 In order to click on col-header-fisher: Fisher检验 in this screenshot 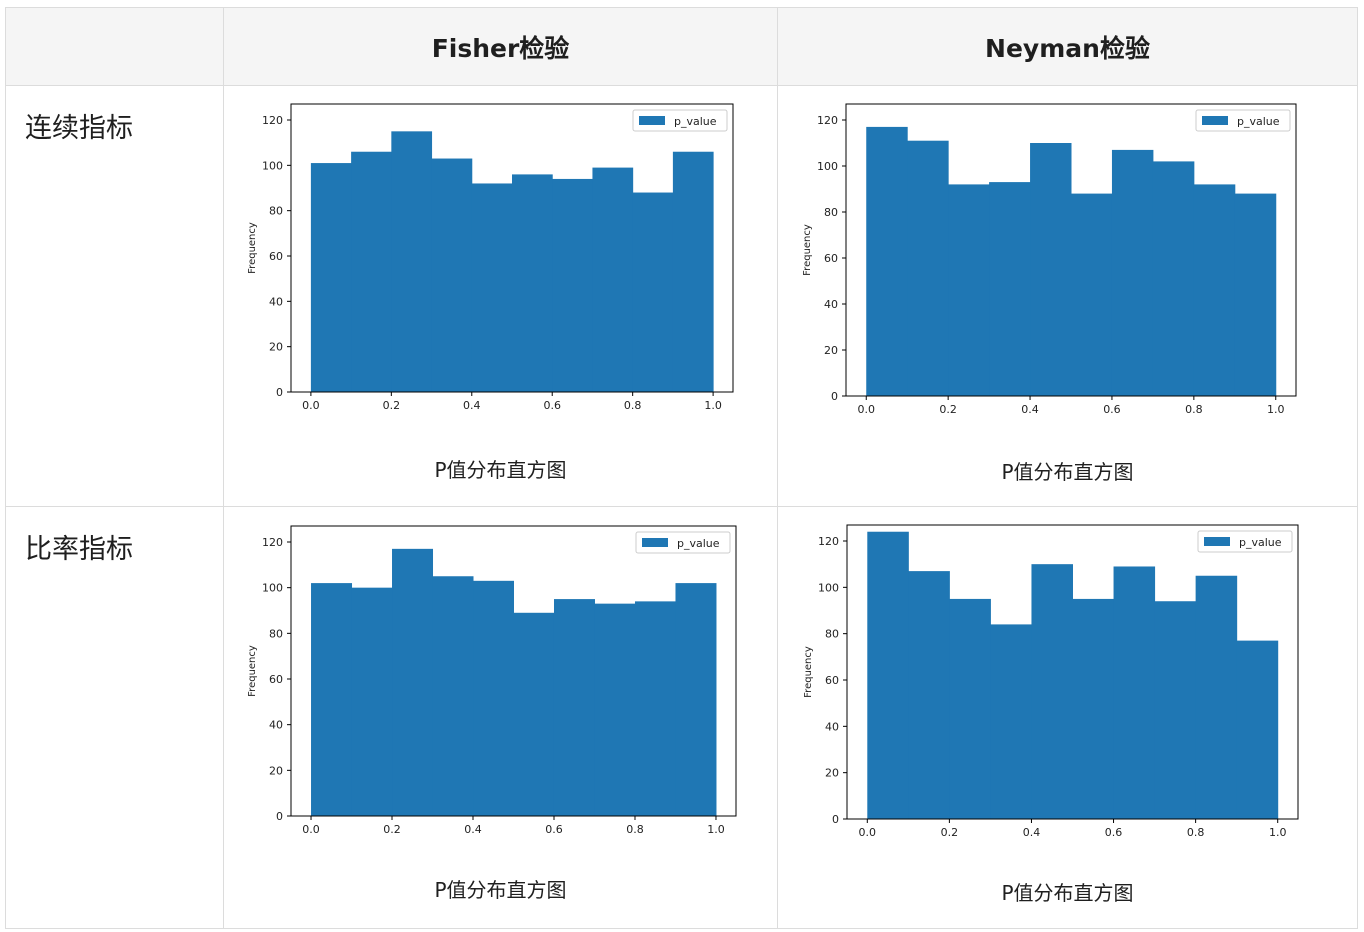, I will do `click(500, 46)`.